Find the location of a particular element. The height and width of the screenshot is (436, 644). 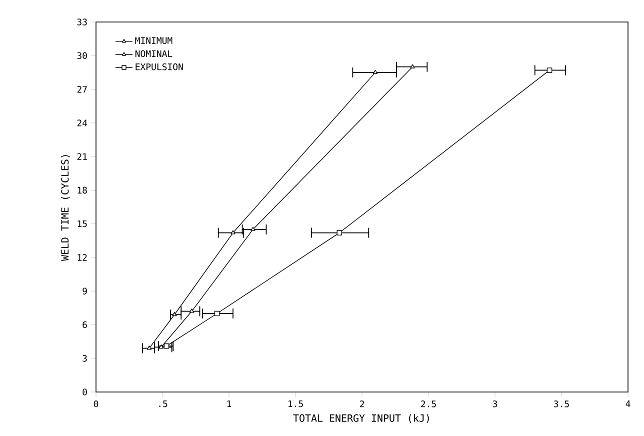

y-tick-label: 15 is located at coordinates (82, 224).